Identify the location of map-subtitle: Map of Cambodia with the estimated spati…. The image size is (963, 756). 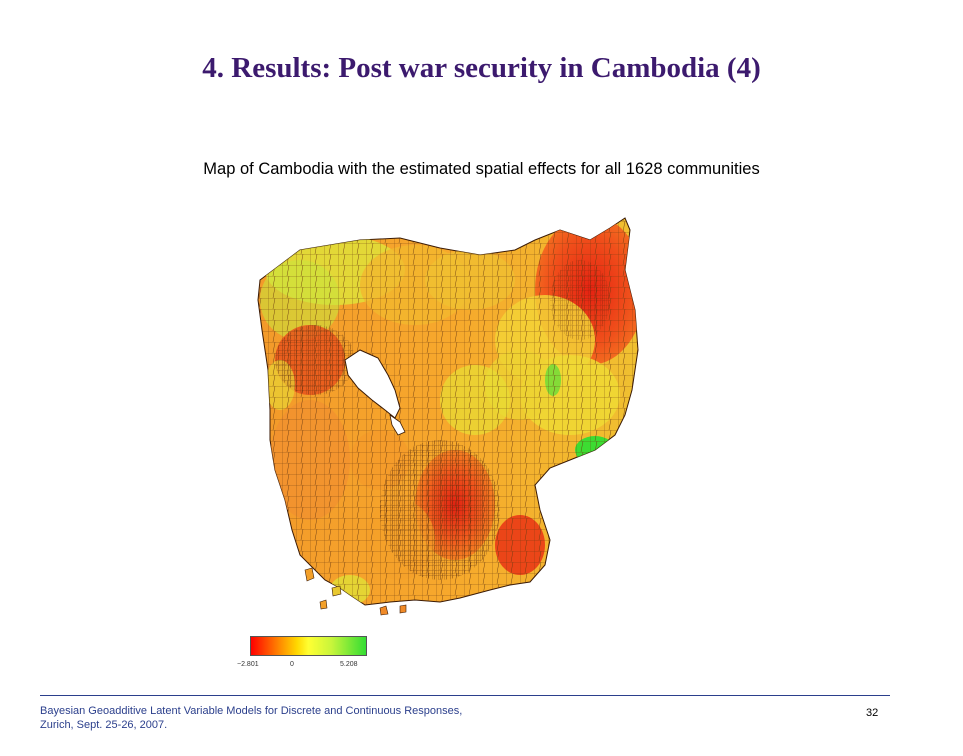
(481, 169).